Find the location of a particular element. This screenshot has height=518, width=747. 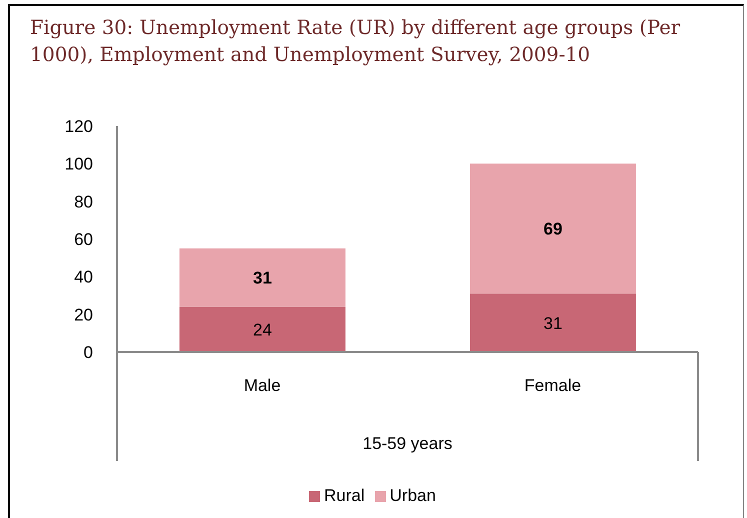

y-tick-label: 120 is located at coordinates (78, 126).